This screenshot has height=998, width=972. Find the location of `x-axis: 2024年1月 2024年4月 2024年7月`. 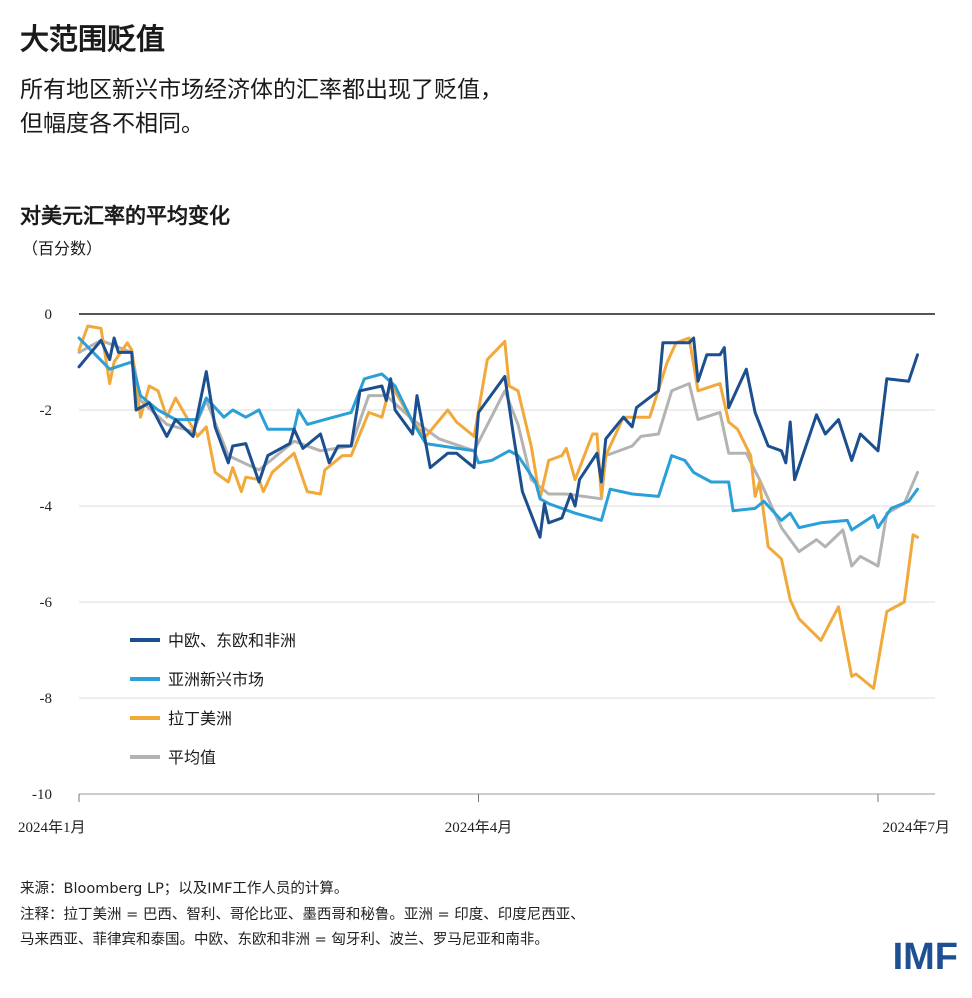

x-axis: 2024年1月 2024年4月 2024年7月 is located at coordinates (484, 814).